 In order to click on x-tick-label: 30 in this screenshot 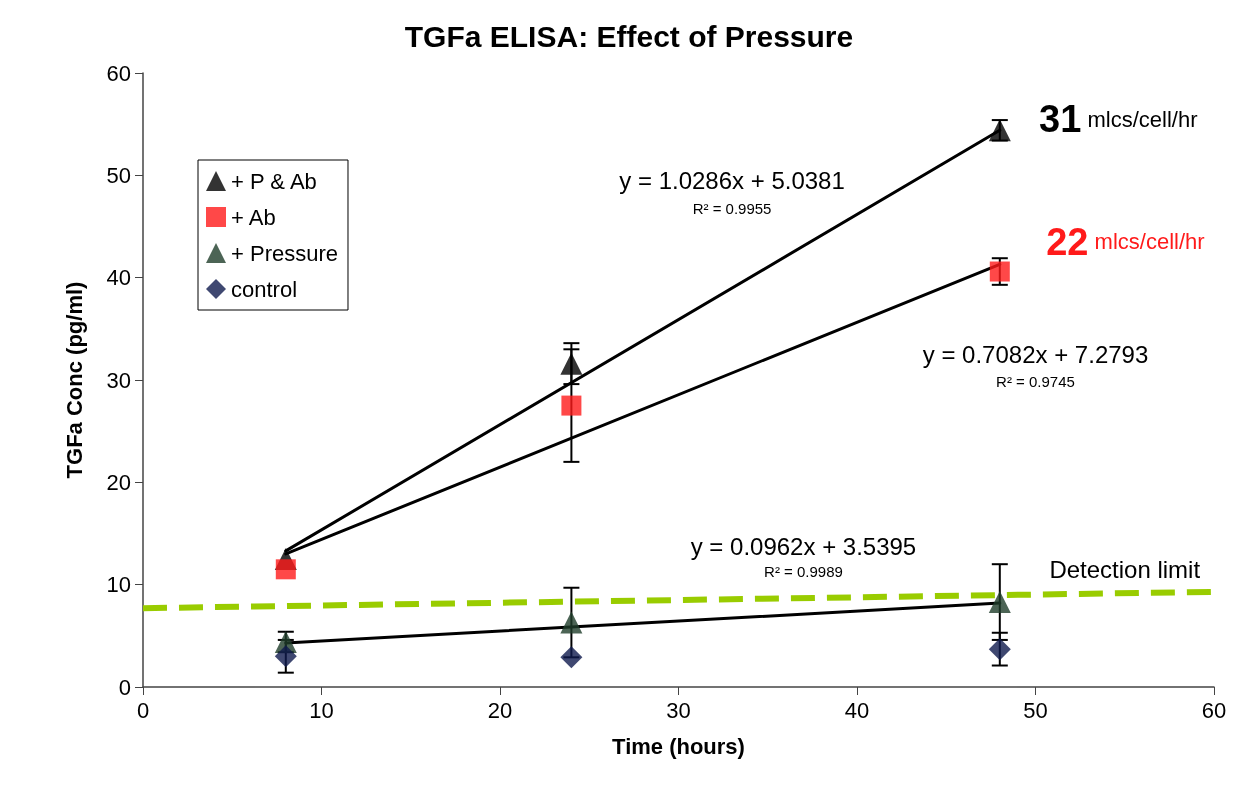, I will do `click(678, 710)`.